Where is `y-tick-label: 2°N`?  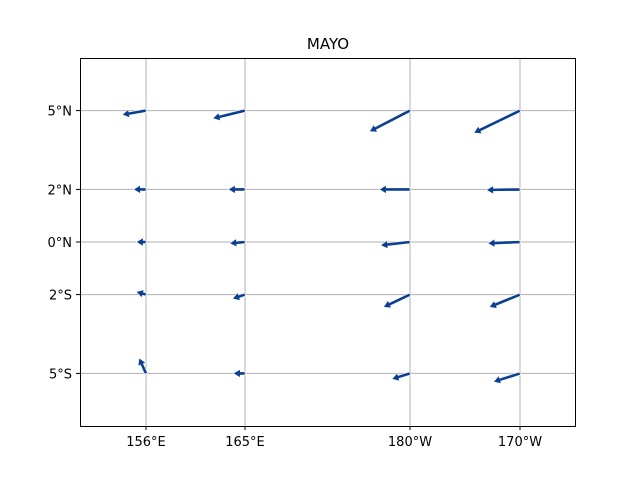 y-tick-label: 2°N is located at coordinates (60, 190).